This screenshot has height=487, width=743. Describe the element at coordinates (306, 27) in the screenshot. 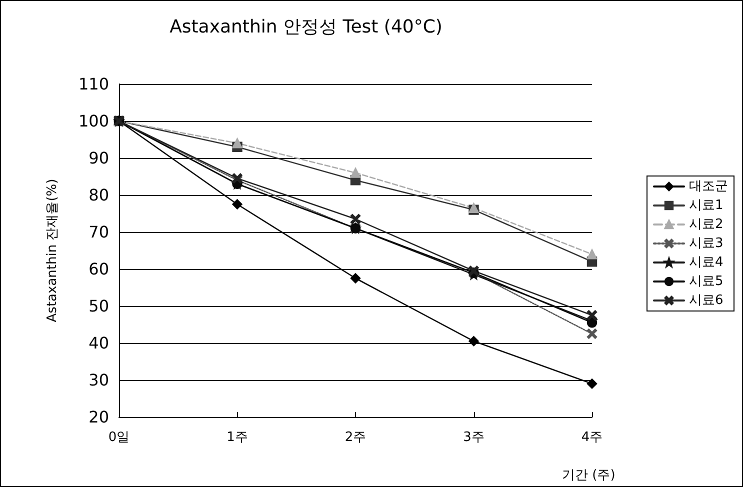

I see `chart-title: Astaxanthin 안정성 Test (40°C)` at that location.